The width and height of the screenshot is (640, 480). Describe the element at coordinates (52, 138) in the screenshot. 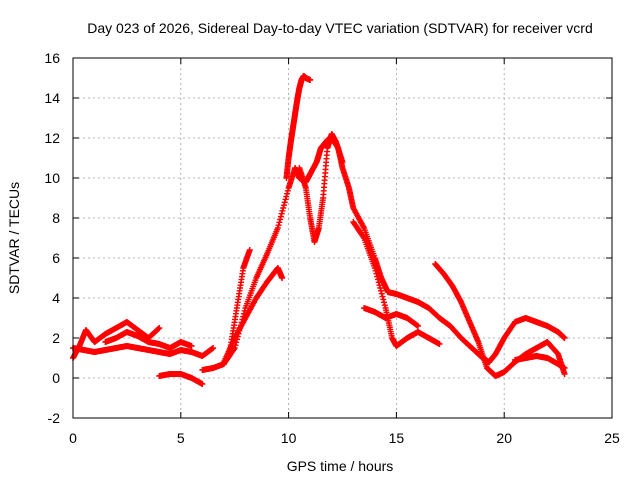

I see `y-tick-label: 12` at that location.